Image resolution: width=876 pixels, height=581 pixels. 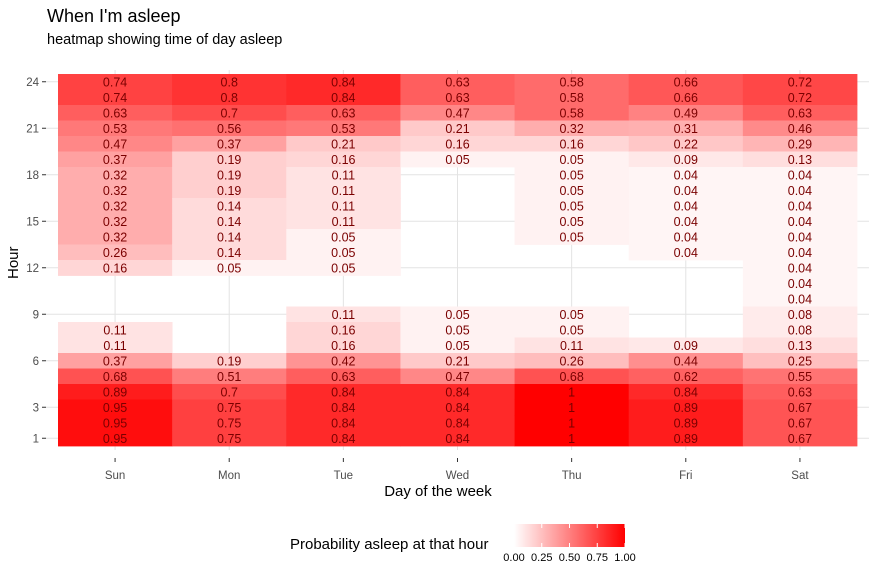 I want to click on x-tick-label: Thu, so click(x=572, y=476).